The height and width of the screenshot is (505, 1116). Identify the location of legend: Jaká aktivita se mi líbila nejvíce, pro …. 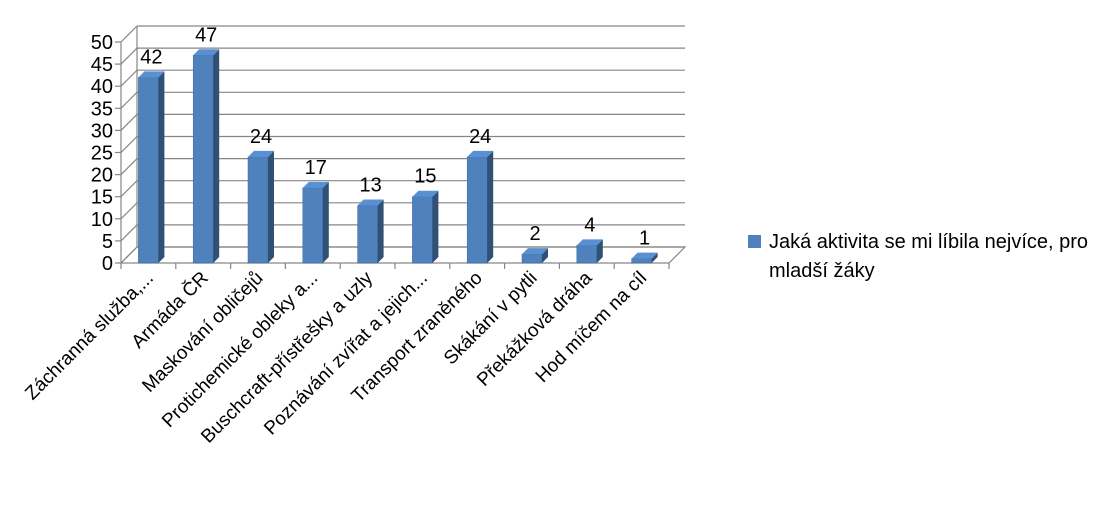
(928, 257).